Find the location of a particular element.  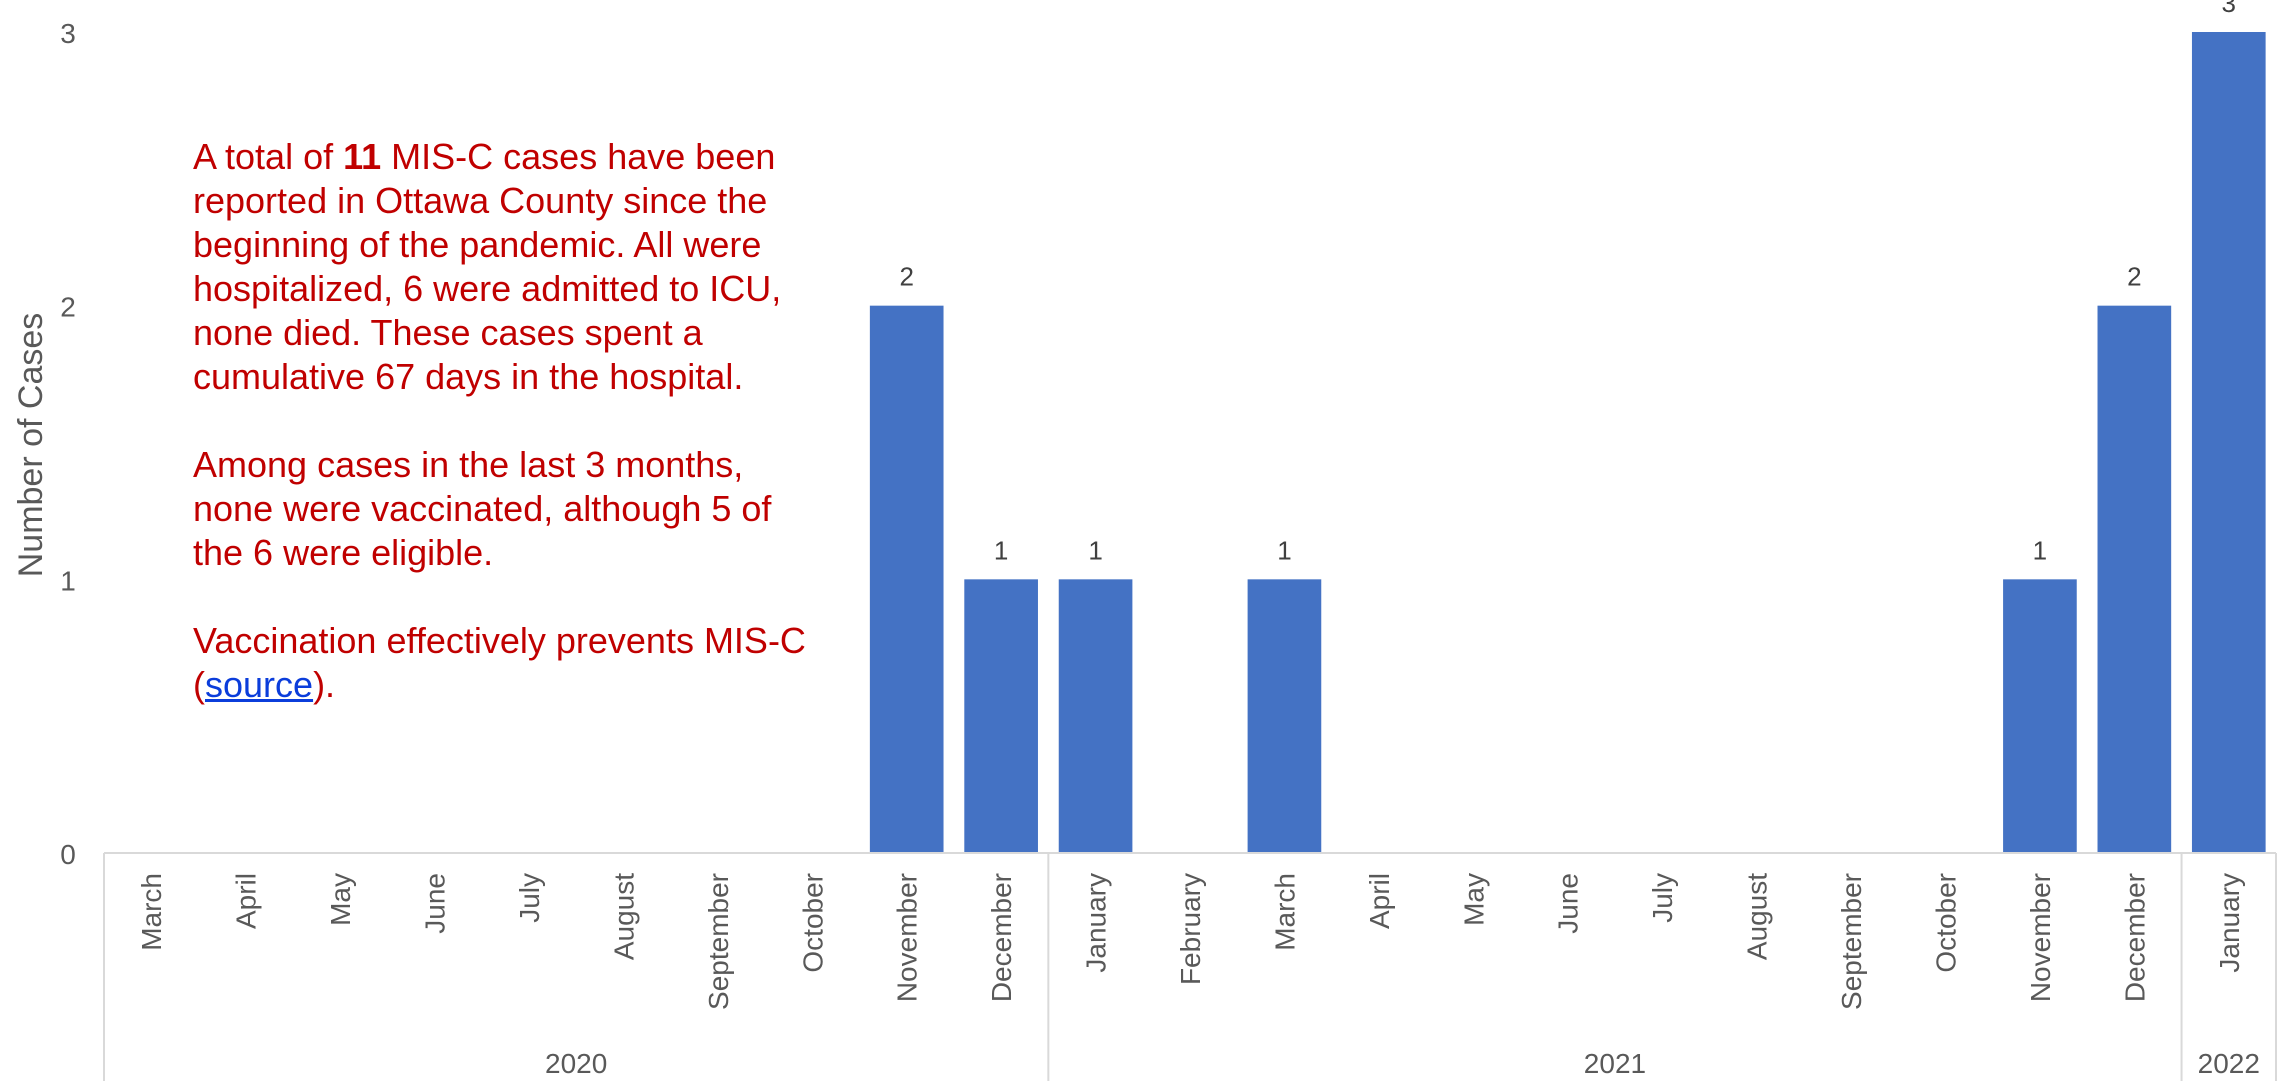

bar-data-label: 3 is located at coordinates (2229, 9).